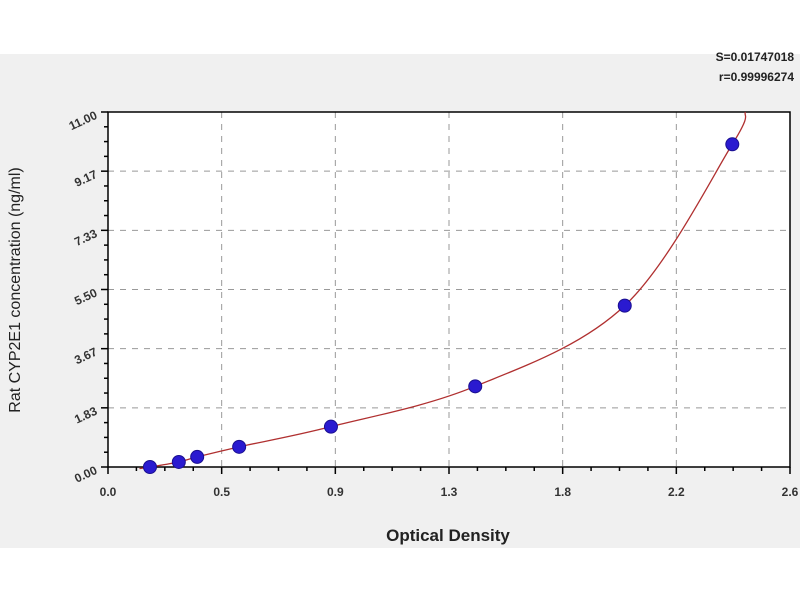  I want to click on x-tick-label: 2.6, so click(790, 492).